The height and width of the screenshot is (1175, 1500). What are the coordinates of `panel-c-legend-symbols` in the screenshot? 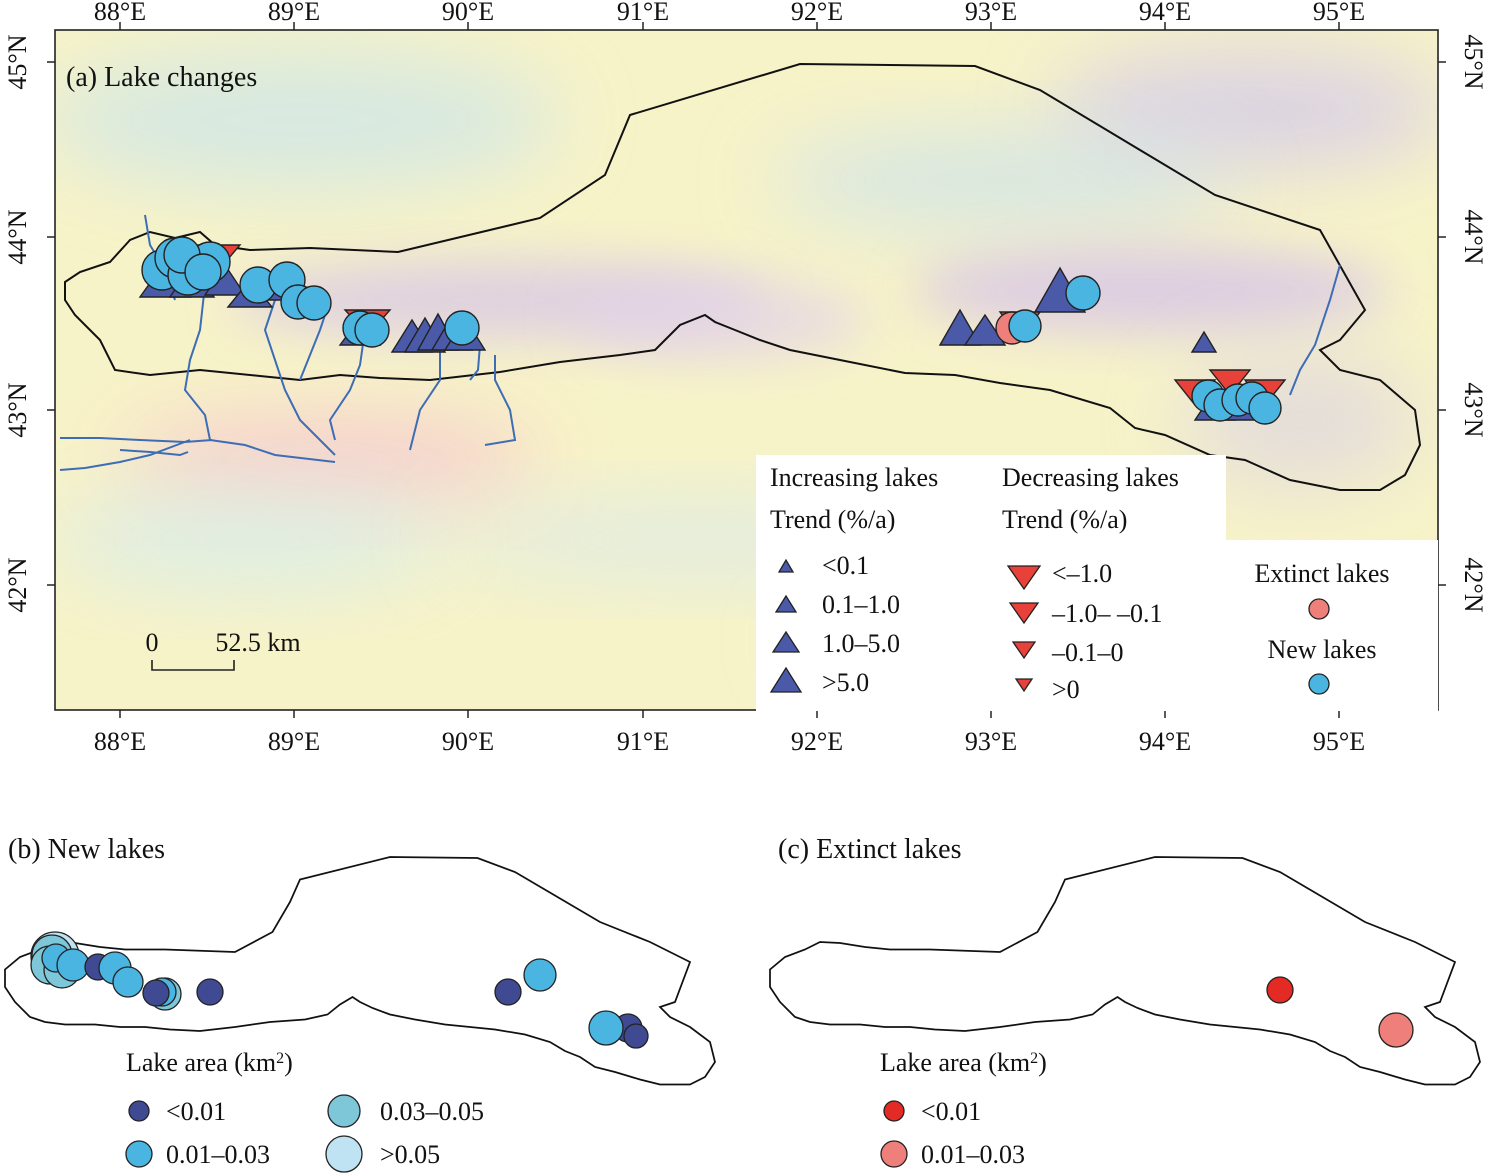 It's located at (894, 1134).